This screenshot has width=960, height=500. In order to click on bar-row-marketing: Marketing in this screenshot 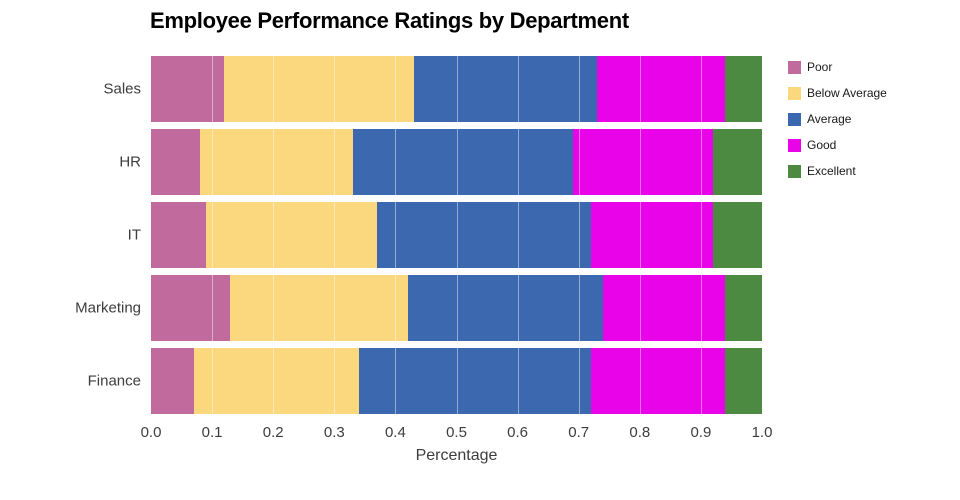, I will do `click(418, 308)`.